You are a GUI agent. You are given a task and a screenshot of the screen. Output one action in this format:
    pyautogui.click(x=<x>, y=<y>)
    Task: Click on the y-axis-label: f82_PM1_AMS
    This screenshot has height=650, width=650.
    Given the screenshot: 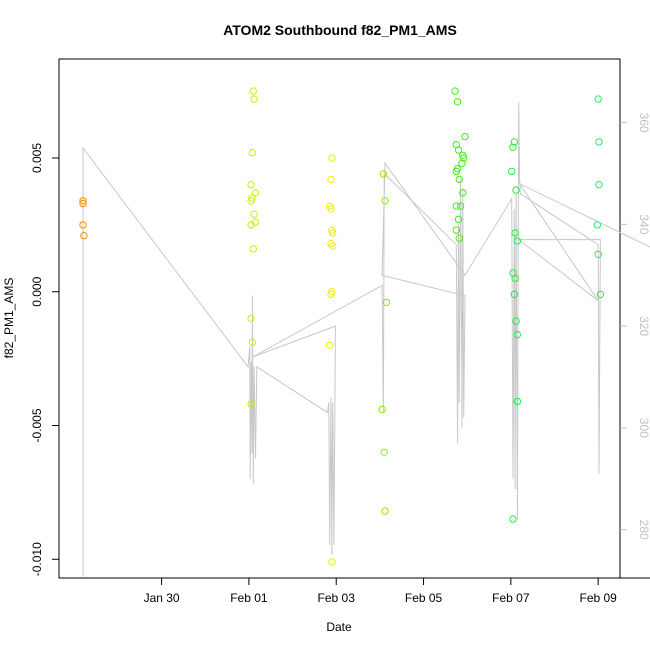 What is the action you would take?
    pyautogui.click(x=9, y=318)
    